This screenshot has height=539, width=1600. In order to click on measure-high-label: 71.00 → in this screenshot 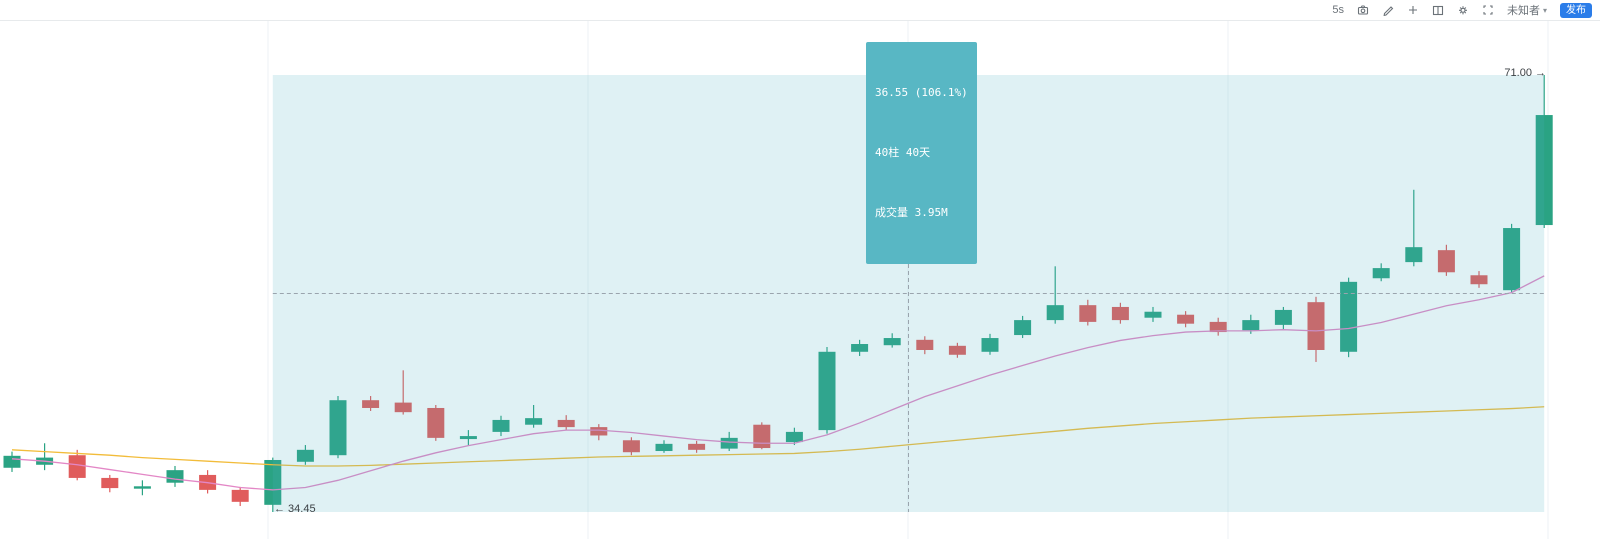, I will do `click(1525, 73)`.